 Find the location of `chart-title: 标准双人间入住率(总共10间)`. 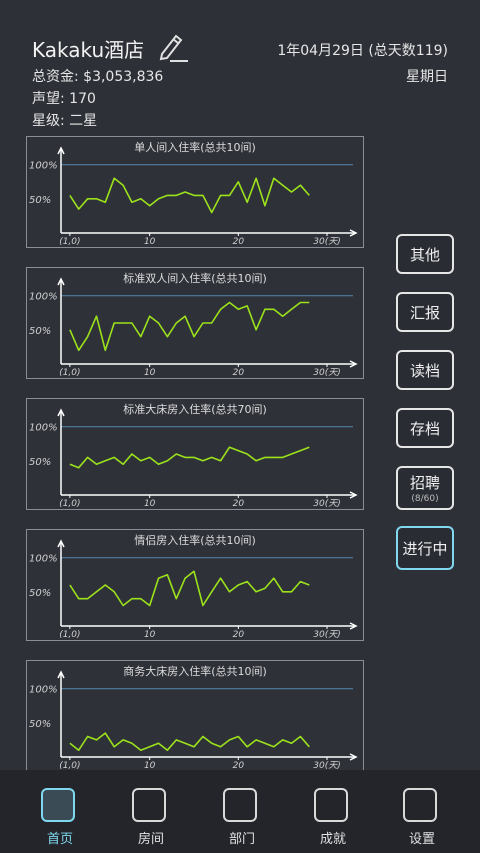

chart-title: 标准双人间入住率(总共10间) is located at coordinates (195, 278).